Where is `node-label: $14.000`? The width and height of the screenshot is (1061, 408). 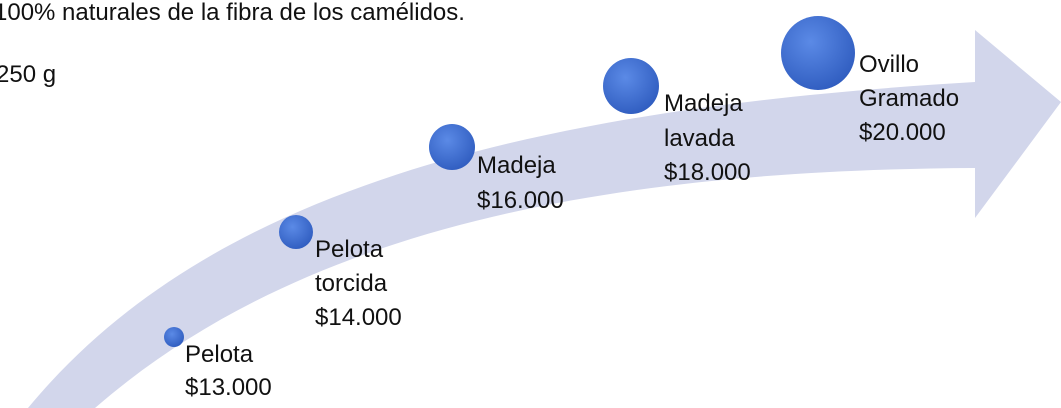 node-label: $14.000 is located at coordinates (358, 317).